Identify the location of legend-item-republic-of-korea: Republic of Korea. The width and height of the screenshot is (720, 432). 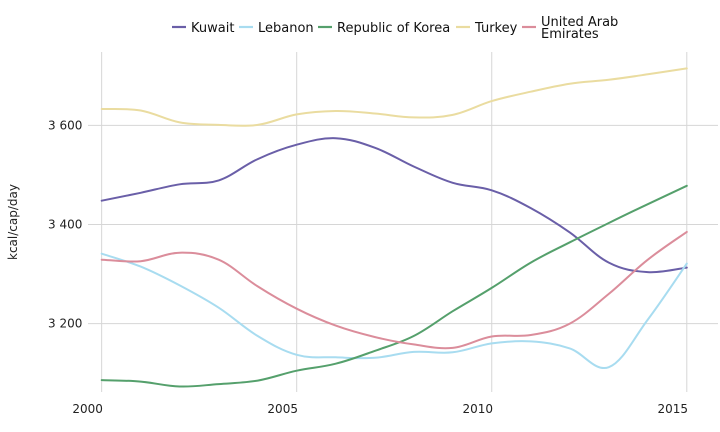
(384, 28).